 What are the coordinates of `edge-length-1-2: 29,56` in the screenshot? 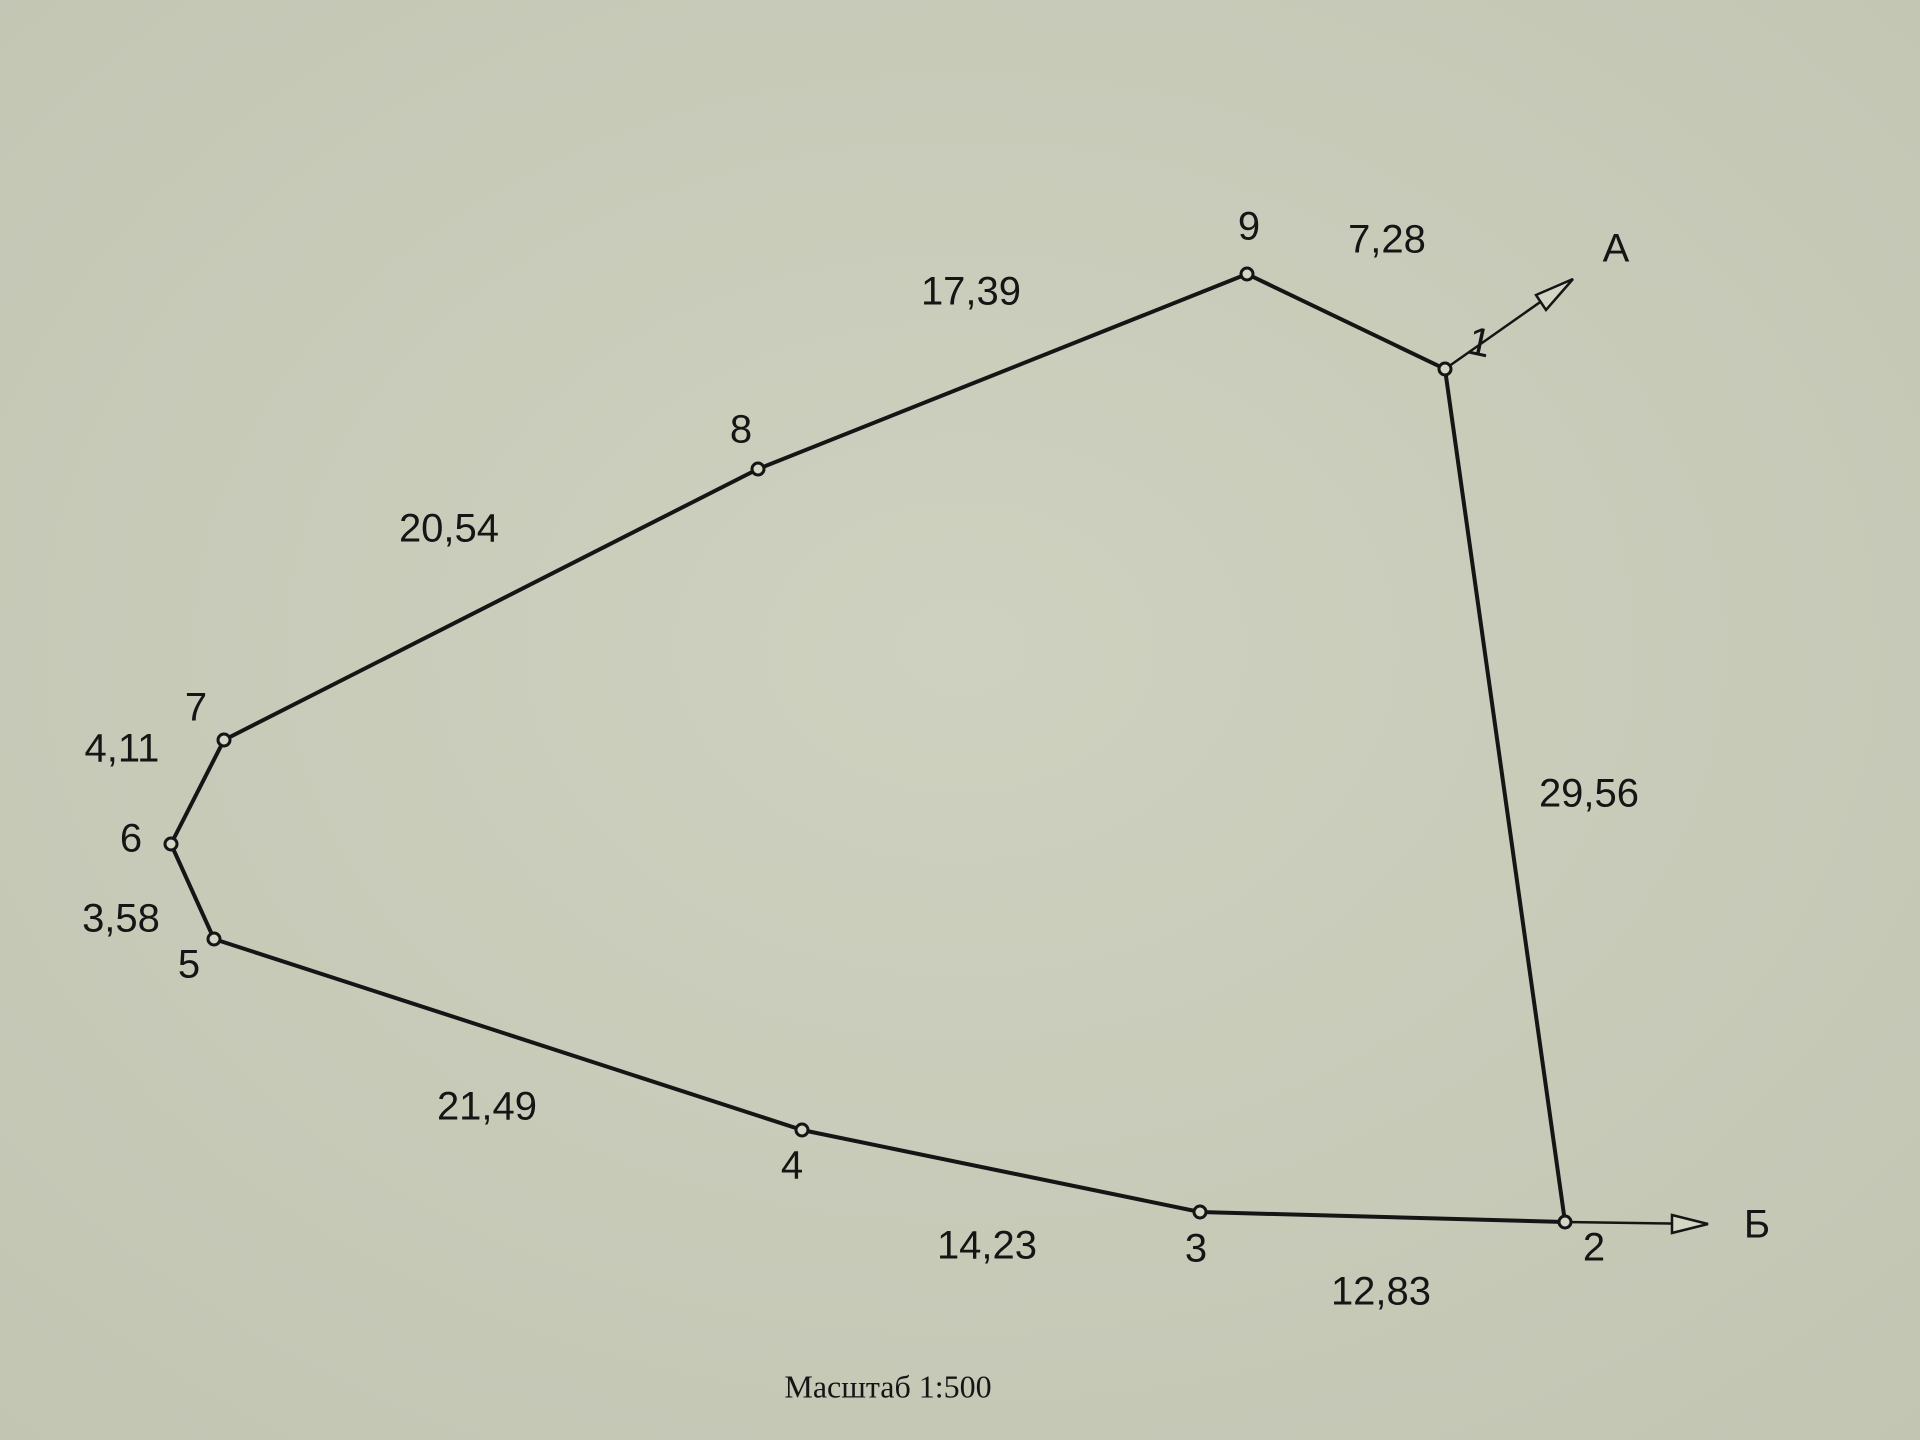 It's located at (1589, 794).